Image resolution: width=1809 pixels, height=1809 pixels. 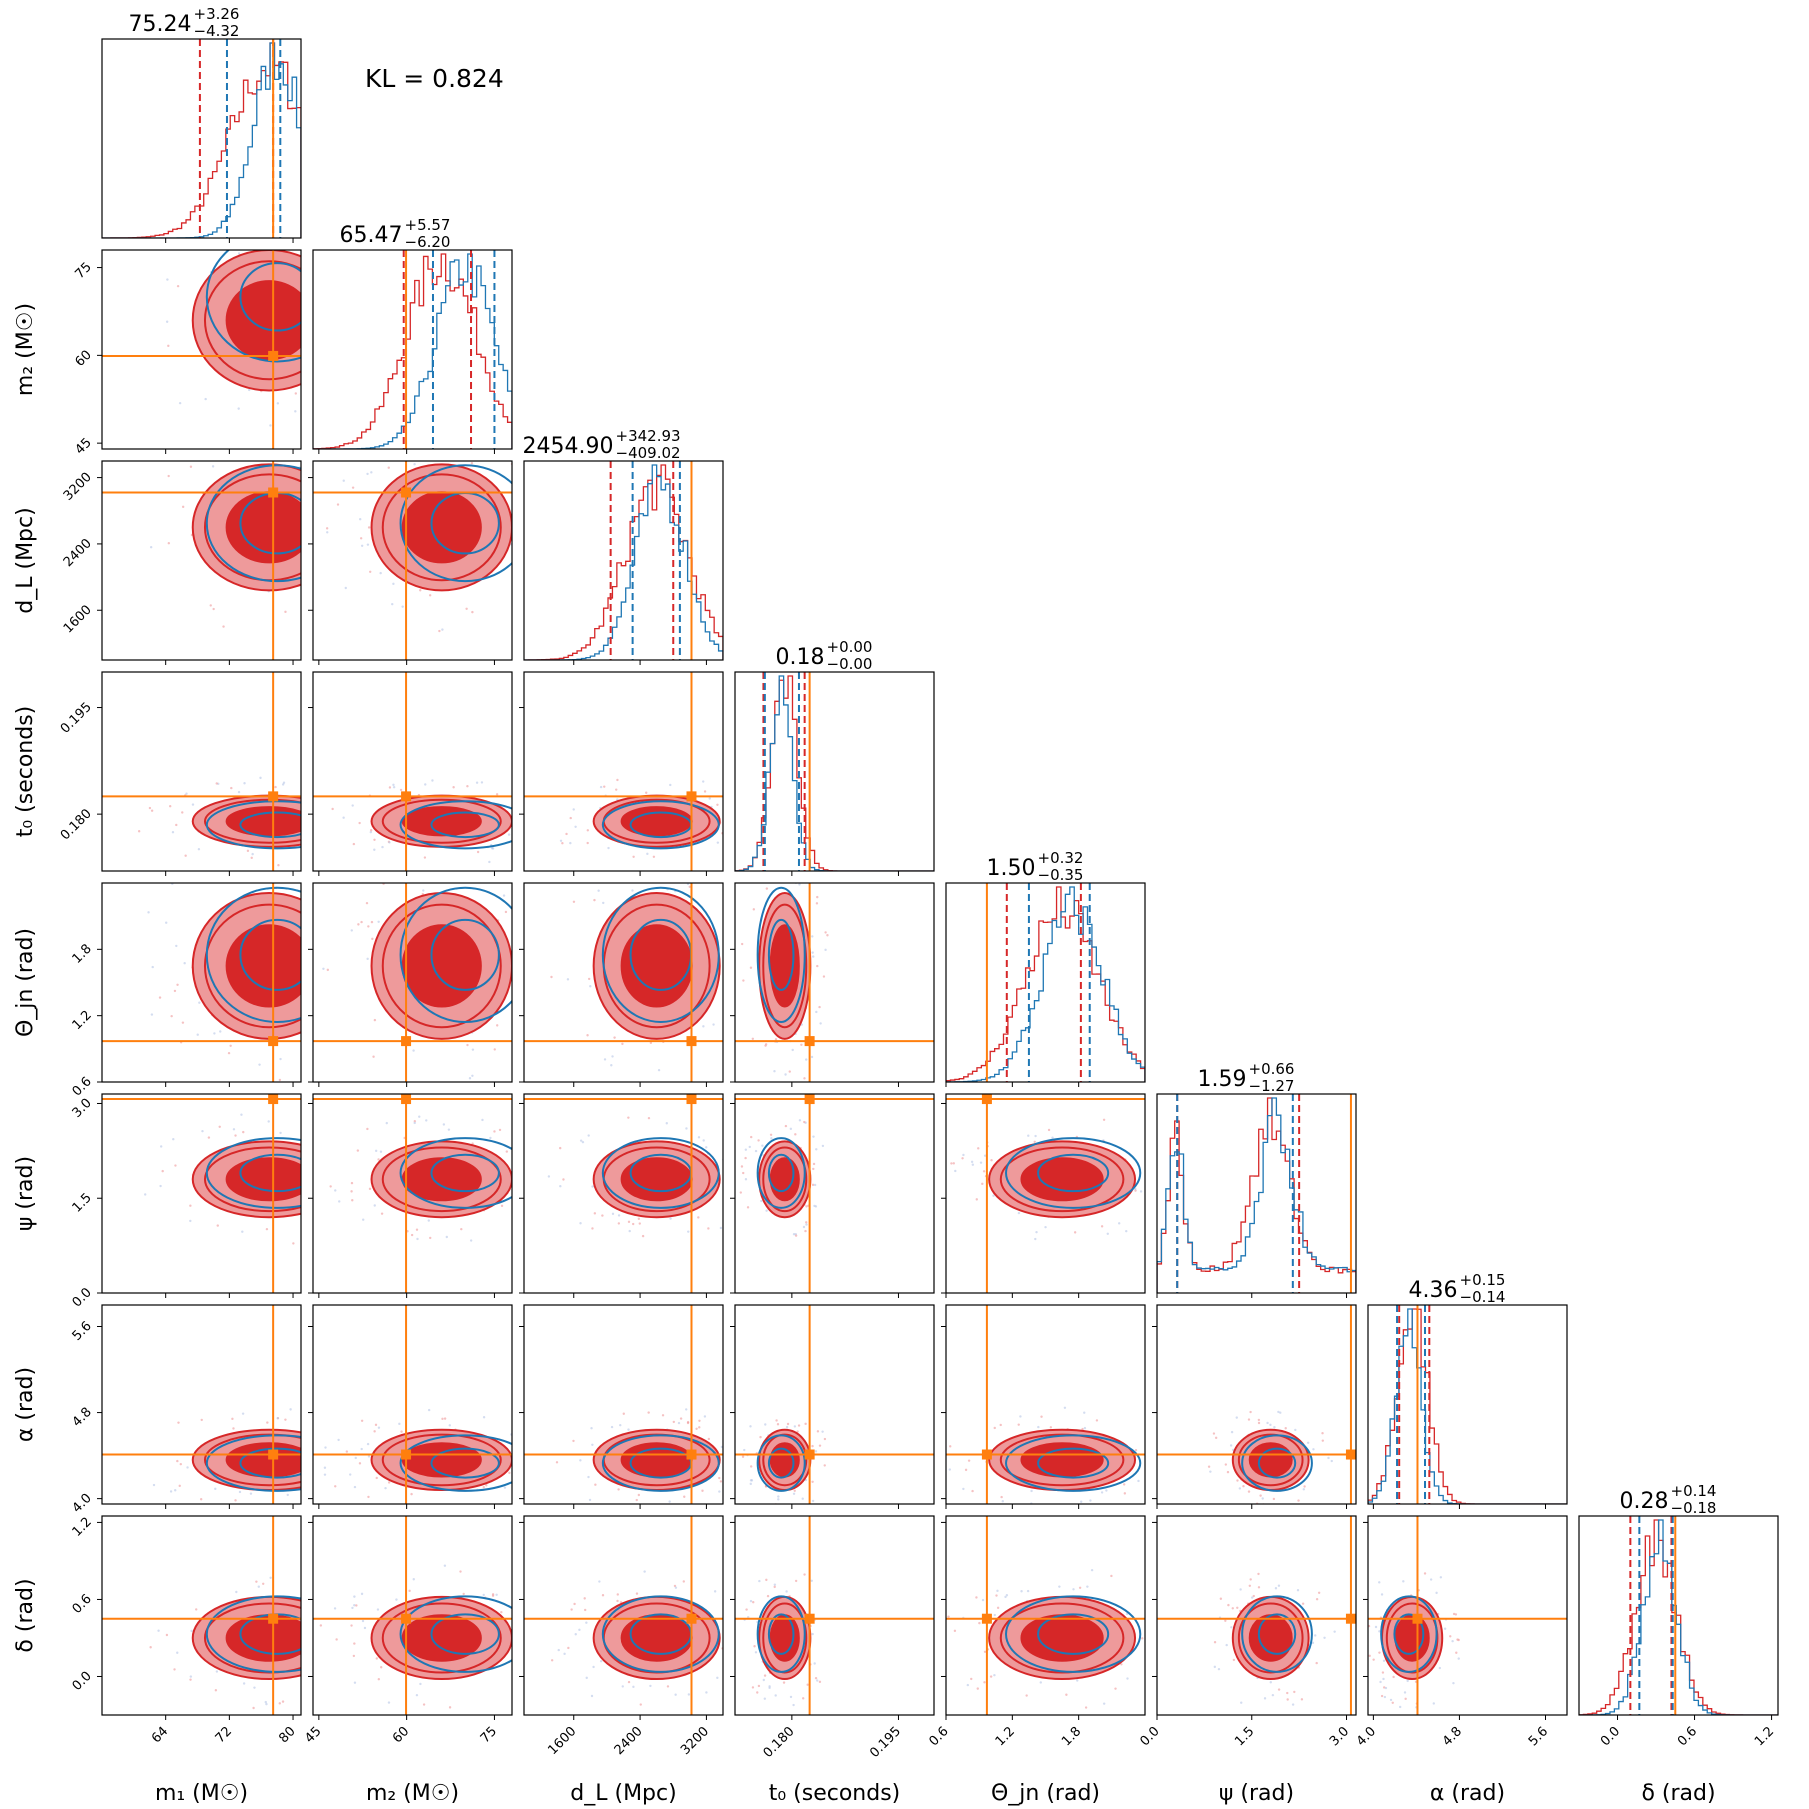 I want to click on median-value: 1.50, so click(x=1011, y=868).